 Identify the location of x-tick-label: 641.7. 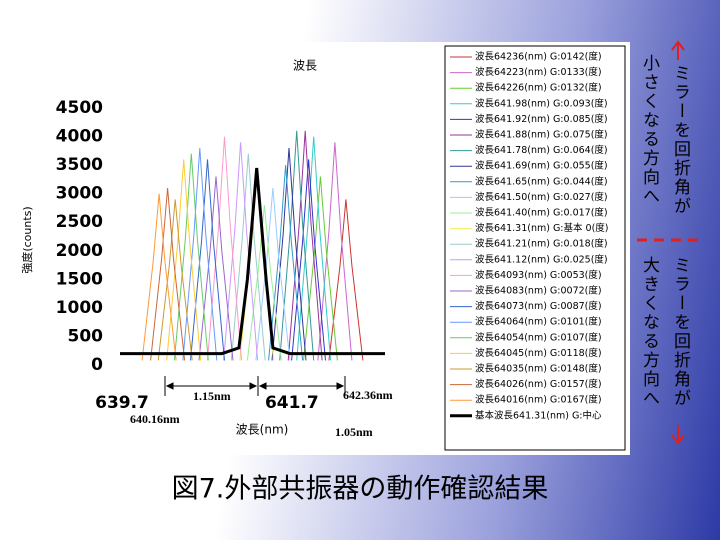
(292, 403).